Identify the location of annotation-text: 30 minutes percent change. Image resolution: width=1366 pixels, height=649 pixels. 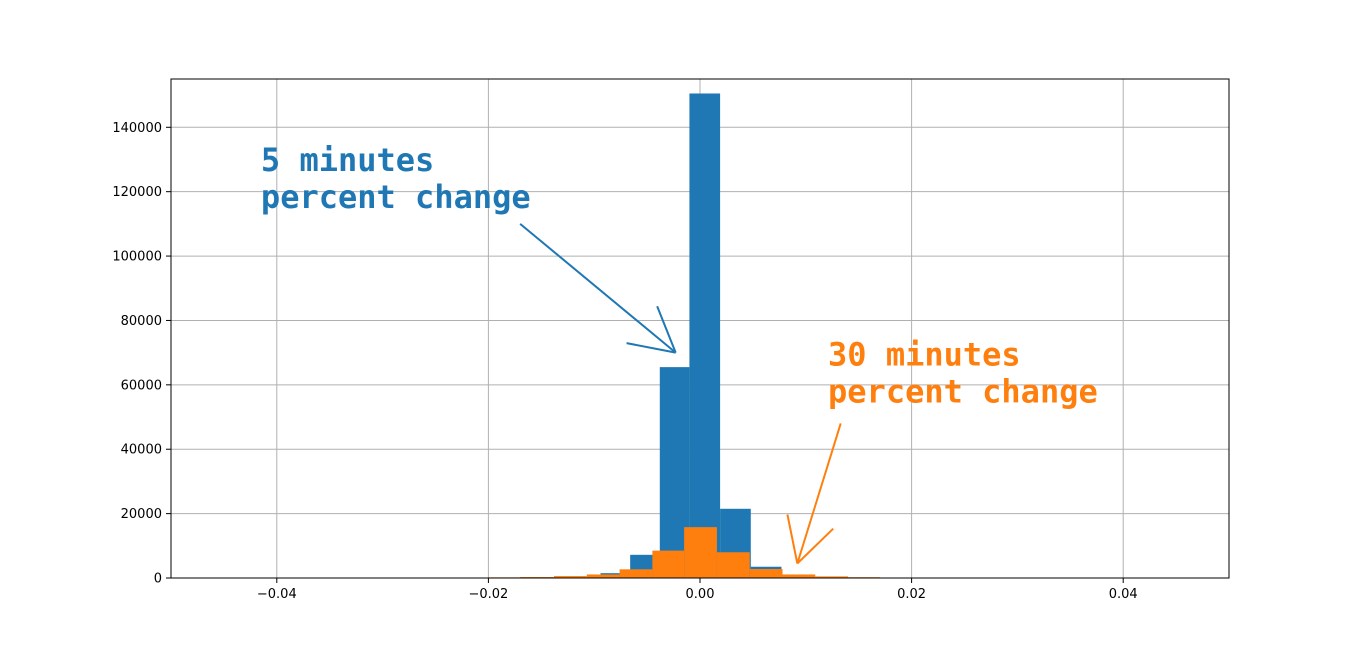
(963, 373).